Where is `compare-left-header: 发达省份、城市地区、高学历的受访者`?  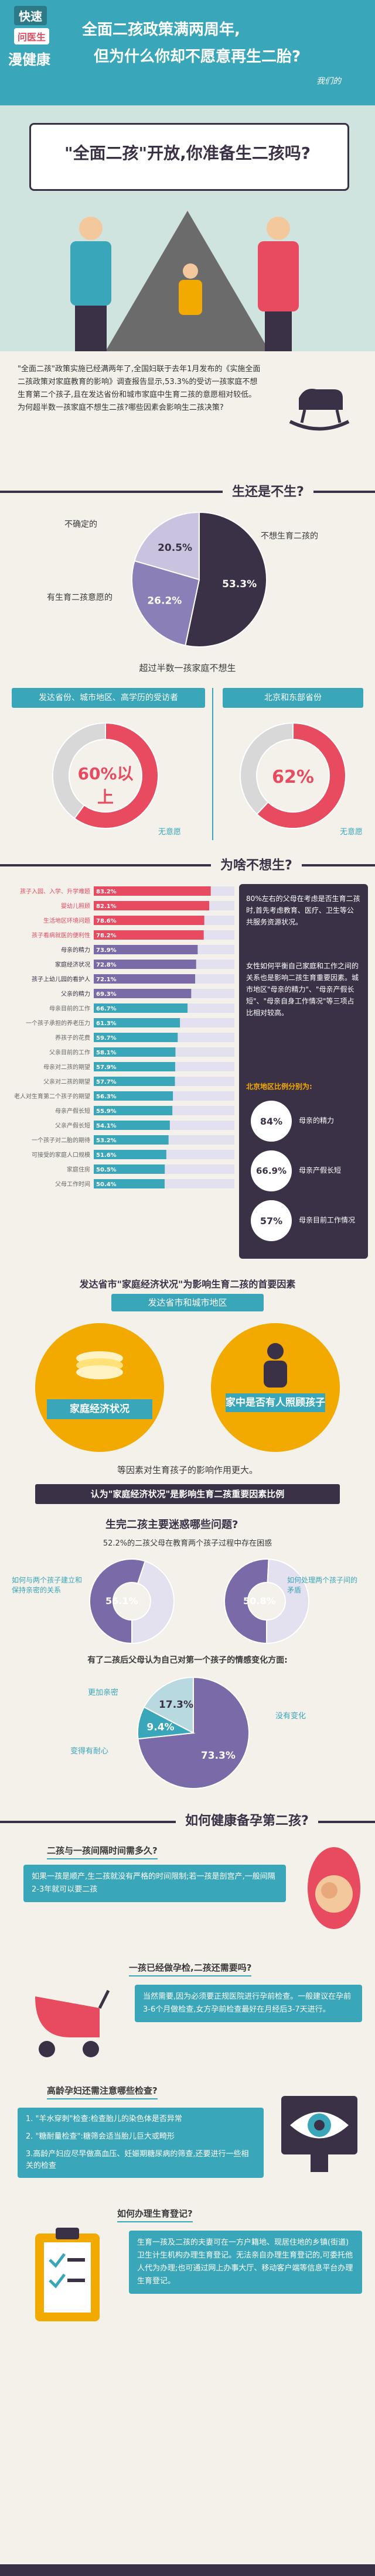 compare-left-header: 发达省份、城市地区、高学历的受访者 is located at coordinates (109, 698).